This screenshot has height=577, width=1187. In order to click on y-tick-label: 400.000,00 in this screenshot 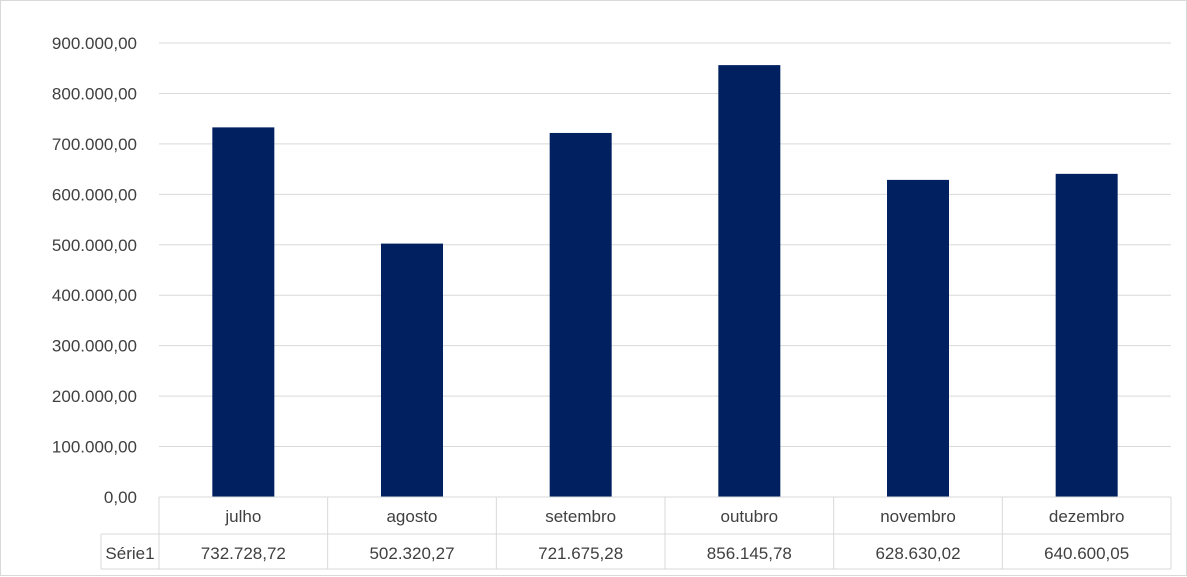, I will do `click(94, 295)`.